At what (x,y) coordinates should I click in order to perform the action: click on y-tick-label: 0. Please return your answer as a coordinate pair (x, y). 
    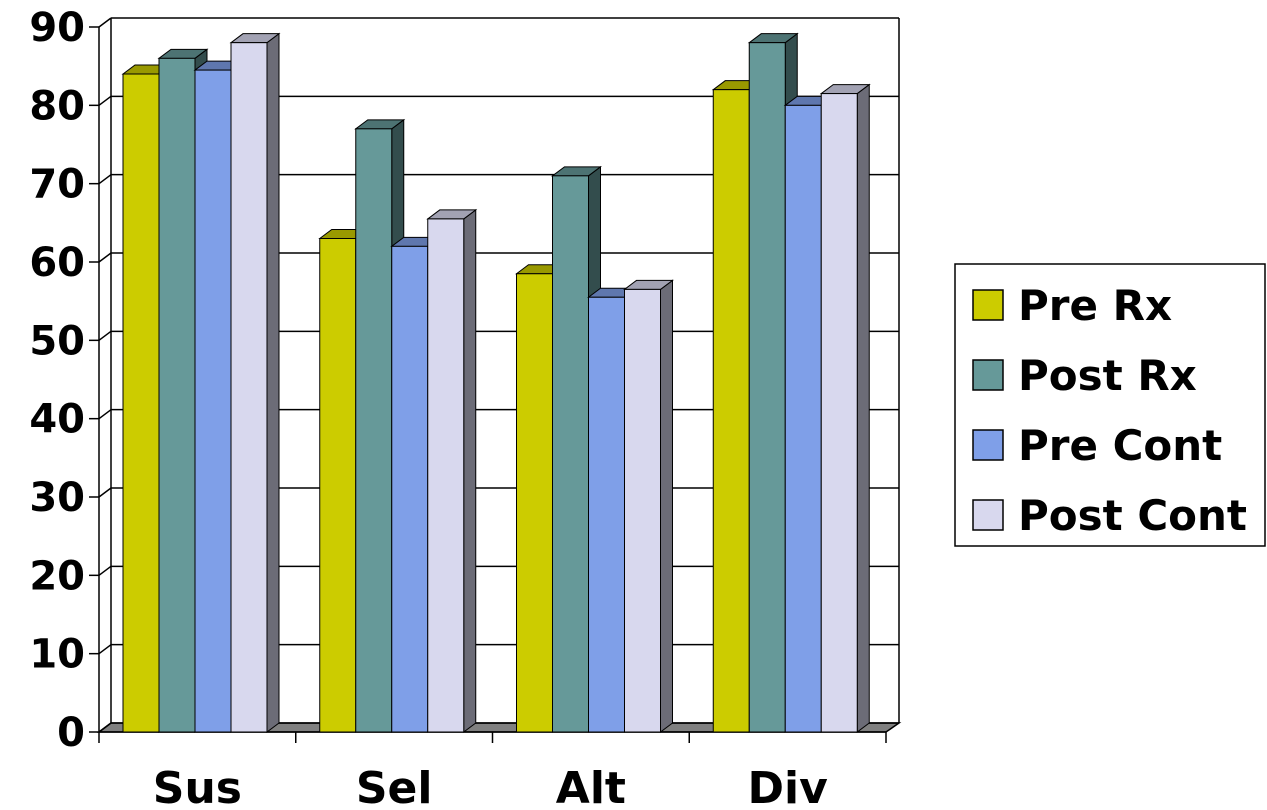
    Looking at the image, I should click on (71, 733).